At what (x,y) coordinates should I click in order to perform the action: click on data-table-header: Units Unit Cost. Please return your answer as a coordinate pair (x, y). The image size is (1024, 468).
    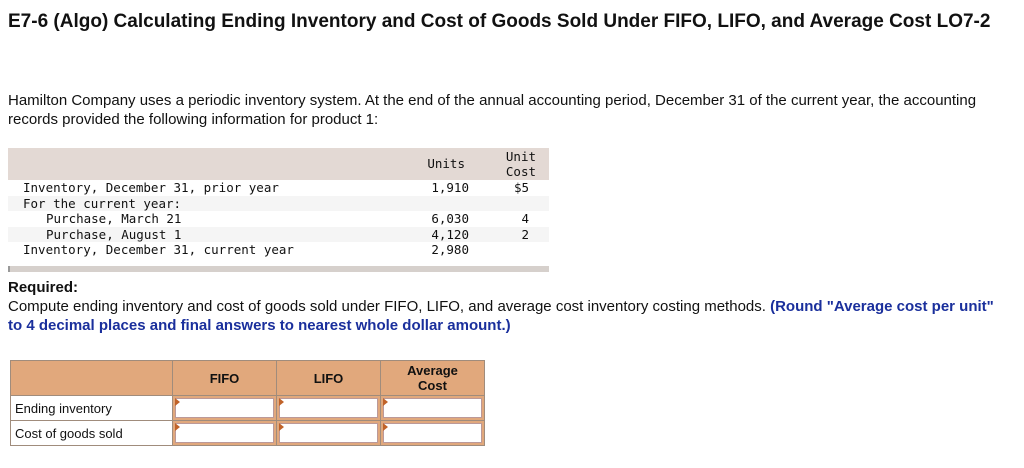
    Looking at the image, I should click on (278, 164).